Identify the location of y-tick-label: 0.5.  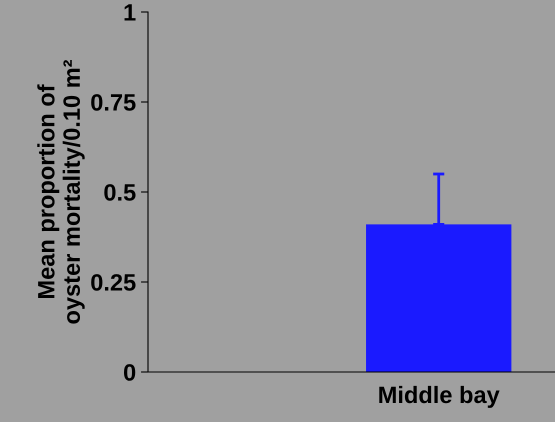
(120, 192).